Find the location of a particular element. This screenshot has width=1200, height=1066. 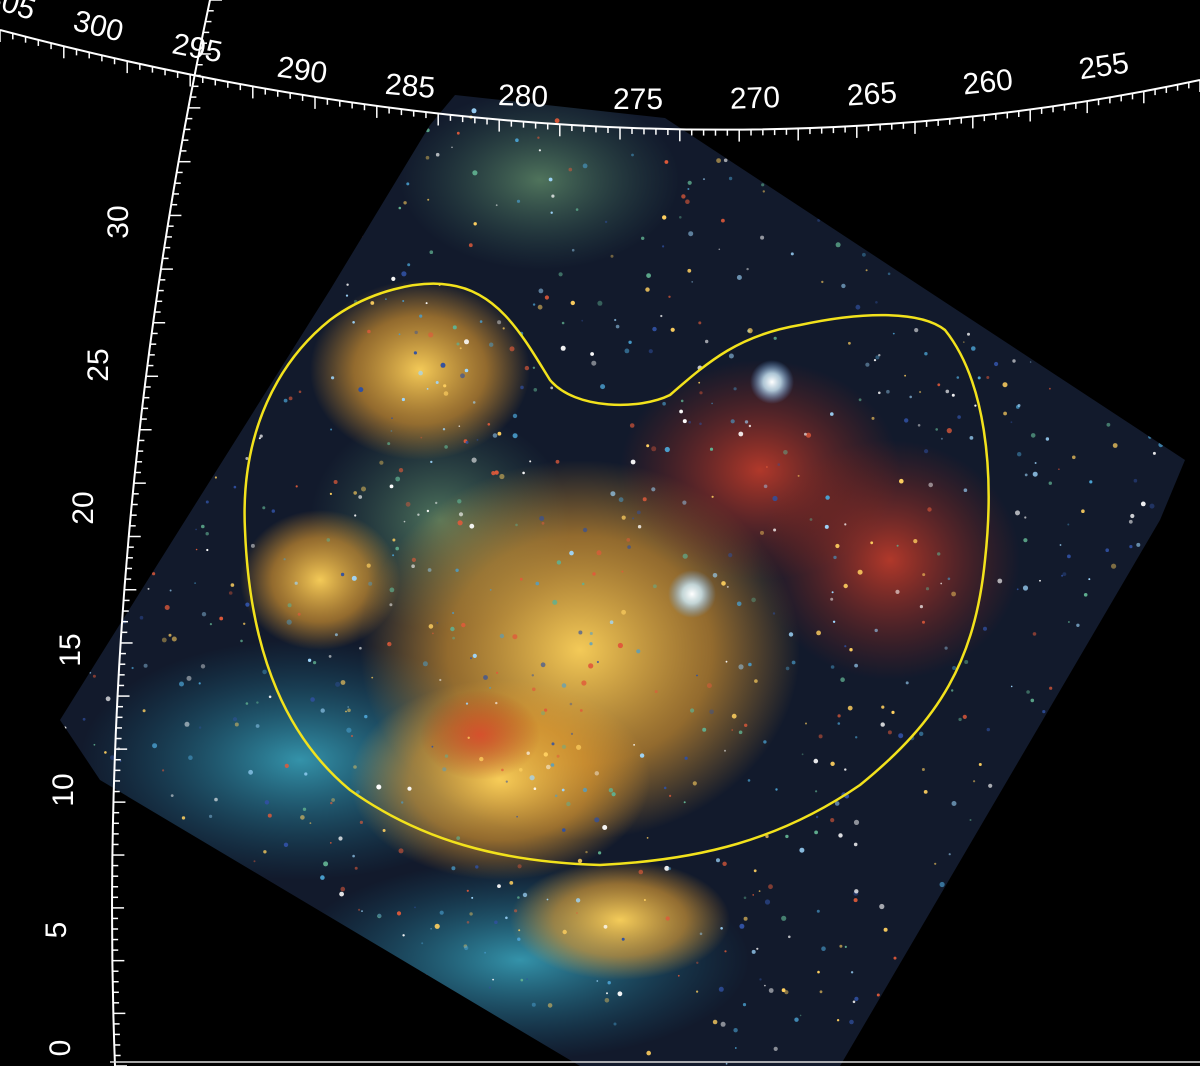

top-axis-label: 255 is located at coordinates (1104, 67).